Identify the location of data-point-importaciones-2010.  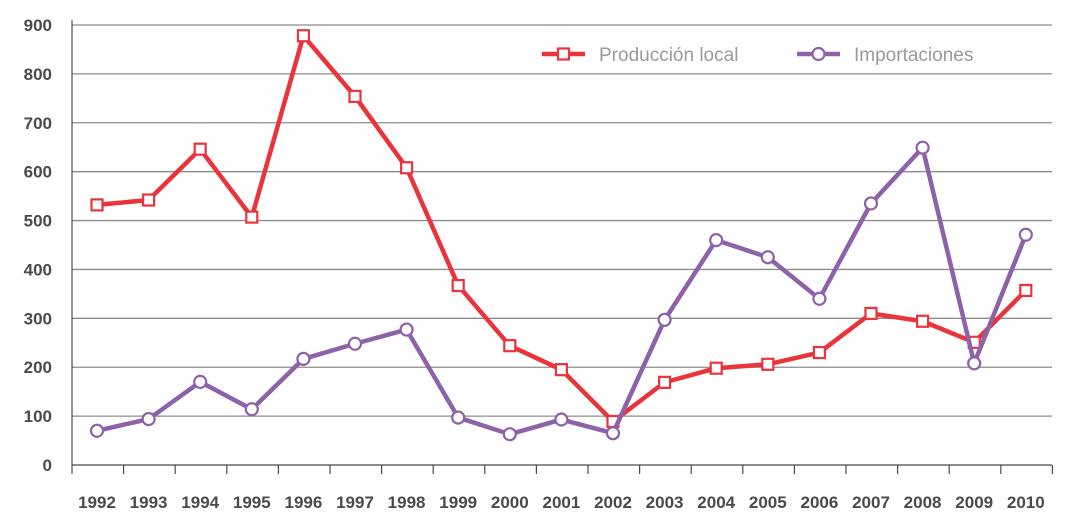
(1025, 234).